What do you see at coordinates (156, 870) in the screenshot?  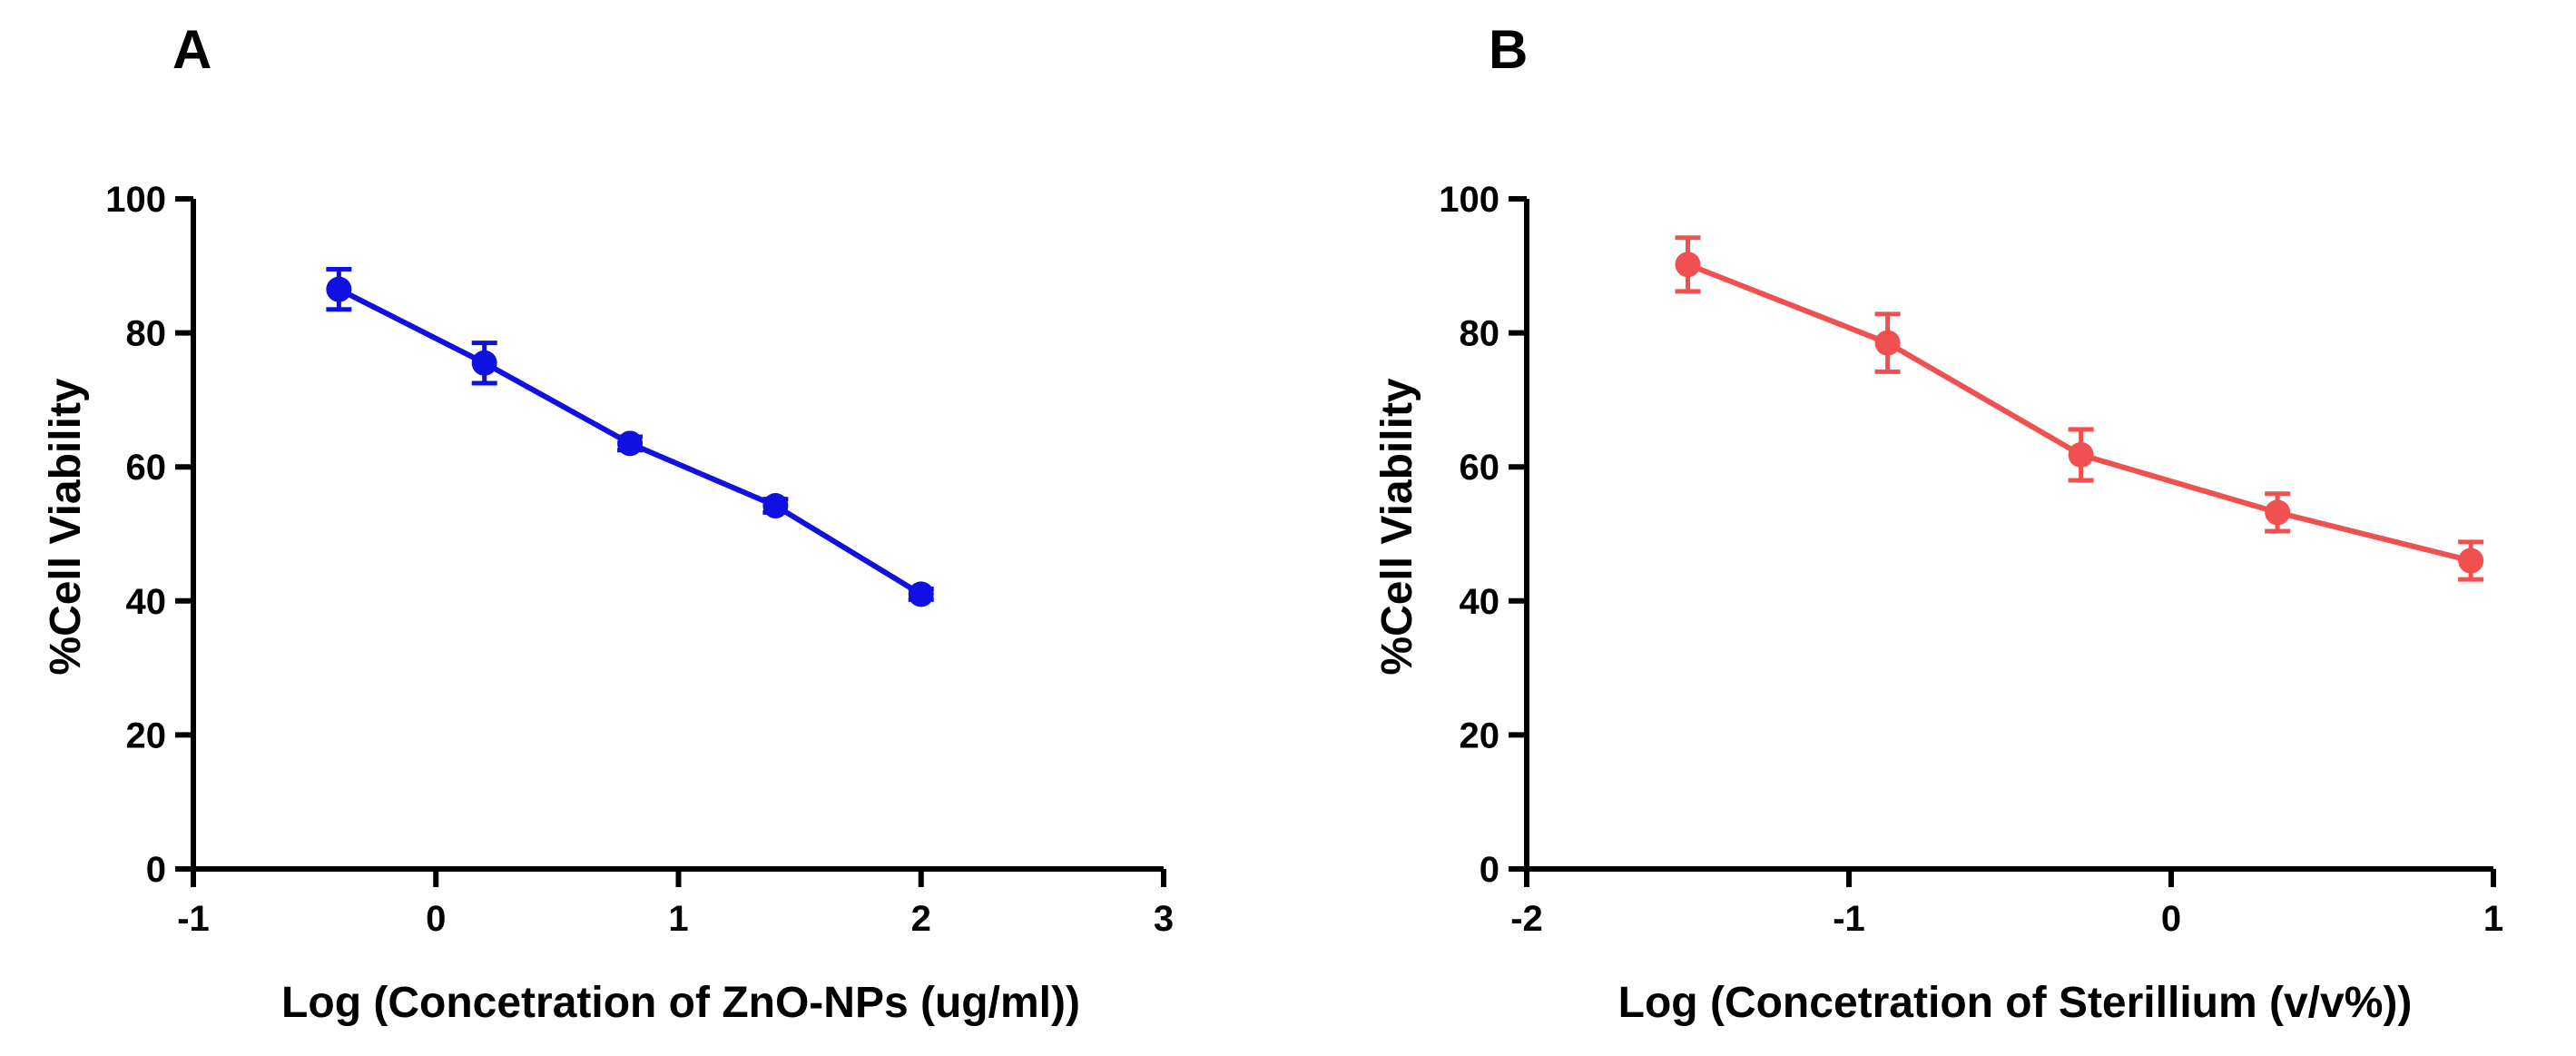 I see `panel-a-y-tick-label: 0` at bounding box center [156, 870].